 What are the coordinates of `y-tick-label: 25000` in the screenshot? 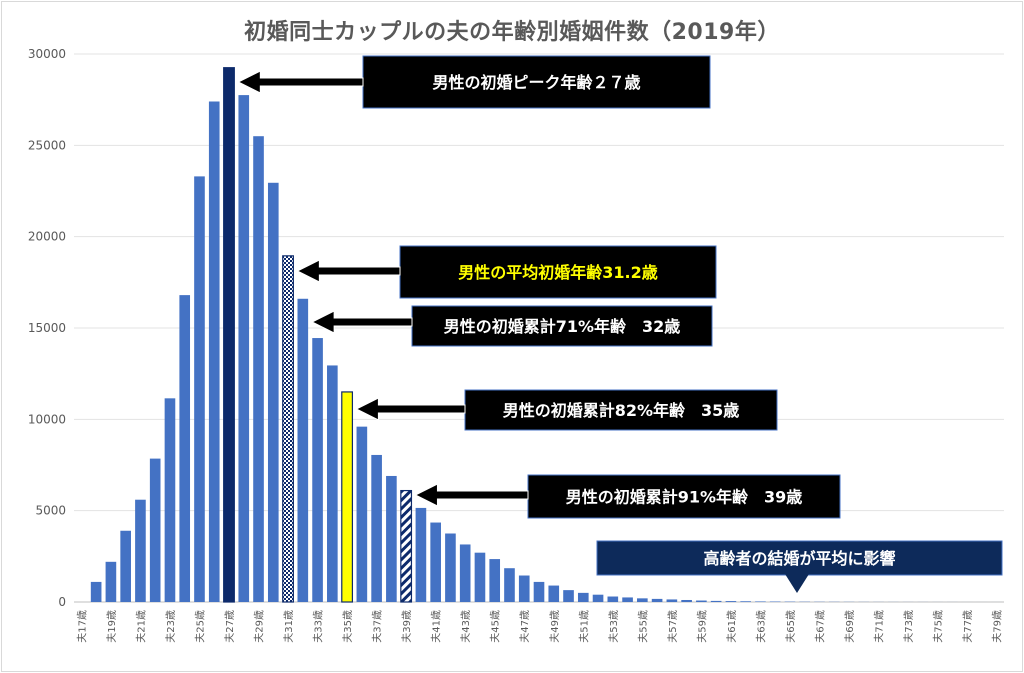 It's located at (47, 145).